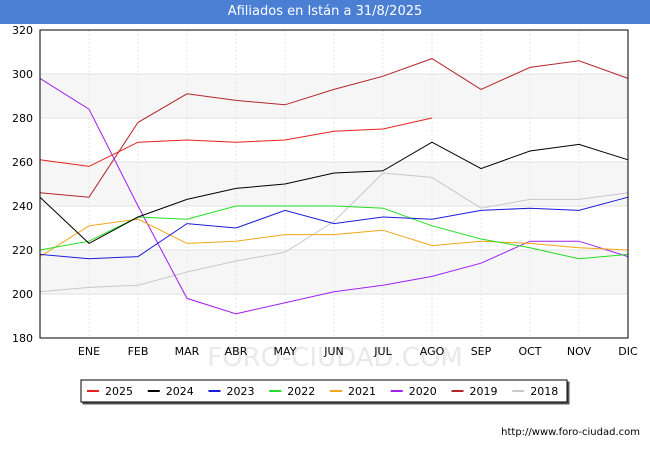 The width and height of the screenshot is (650, 450). I want to click on legend-label-2021: 2021, so click(362, 391).